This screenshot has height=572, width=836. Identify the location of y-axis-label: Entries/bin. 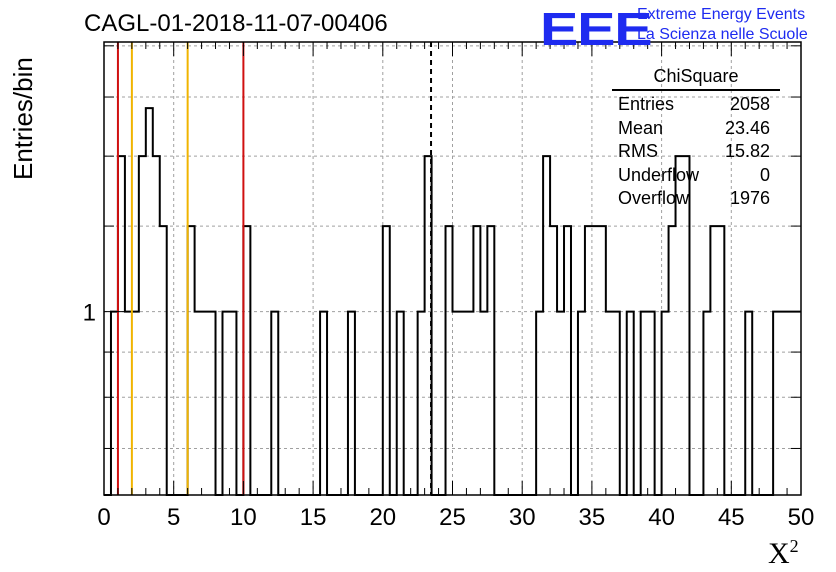
(23, 118).